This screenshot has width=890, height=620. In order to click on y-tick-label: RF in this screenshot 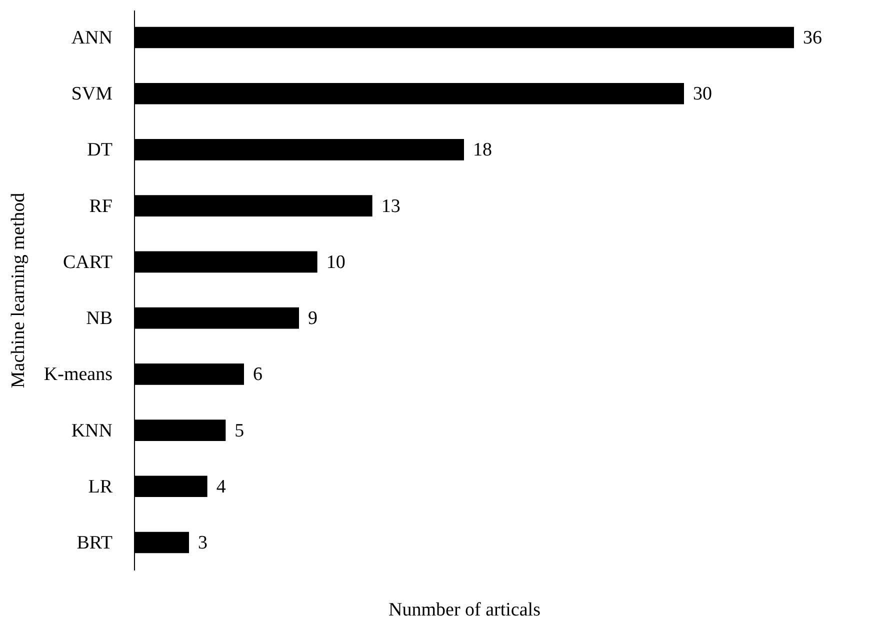, I will do `click(100, 206)`.